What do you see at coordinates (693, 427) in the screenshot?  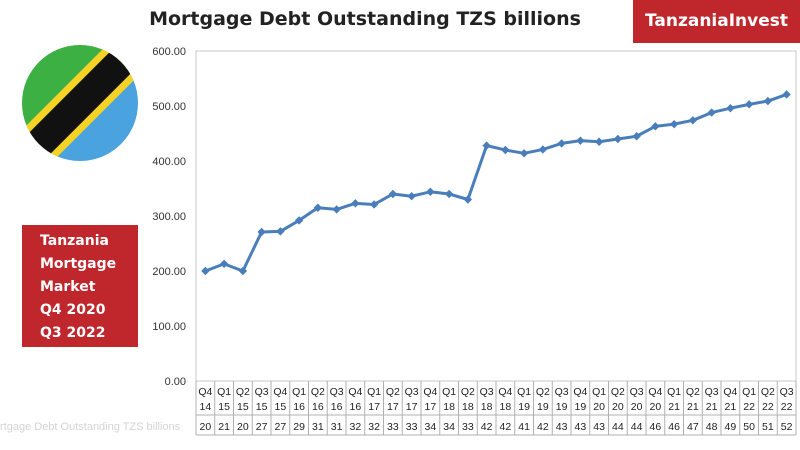 I see `table-cell: 47` at bounding box center [693, 427].